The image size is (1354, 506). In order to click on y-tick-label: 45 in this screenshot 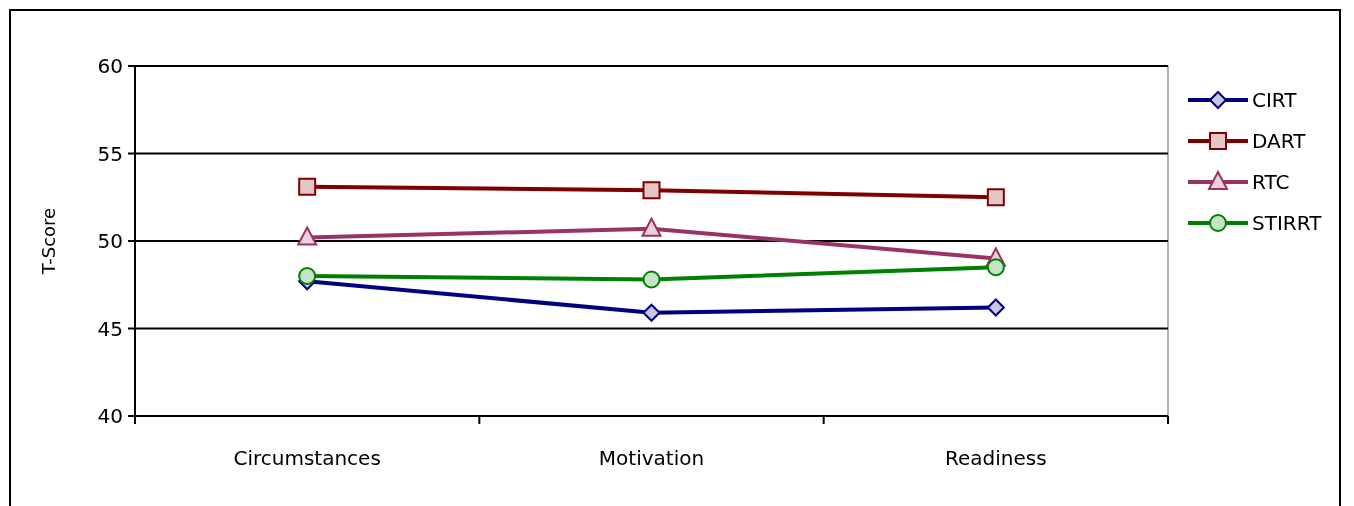, I will do `click(110, 328)`.